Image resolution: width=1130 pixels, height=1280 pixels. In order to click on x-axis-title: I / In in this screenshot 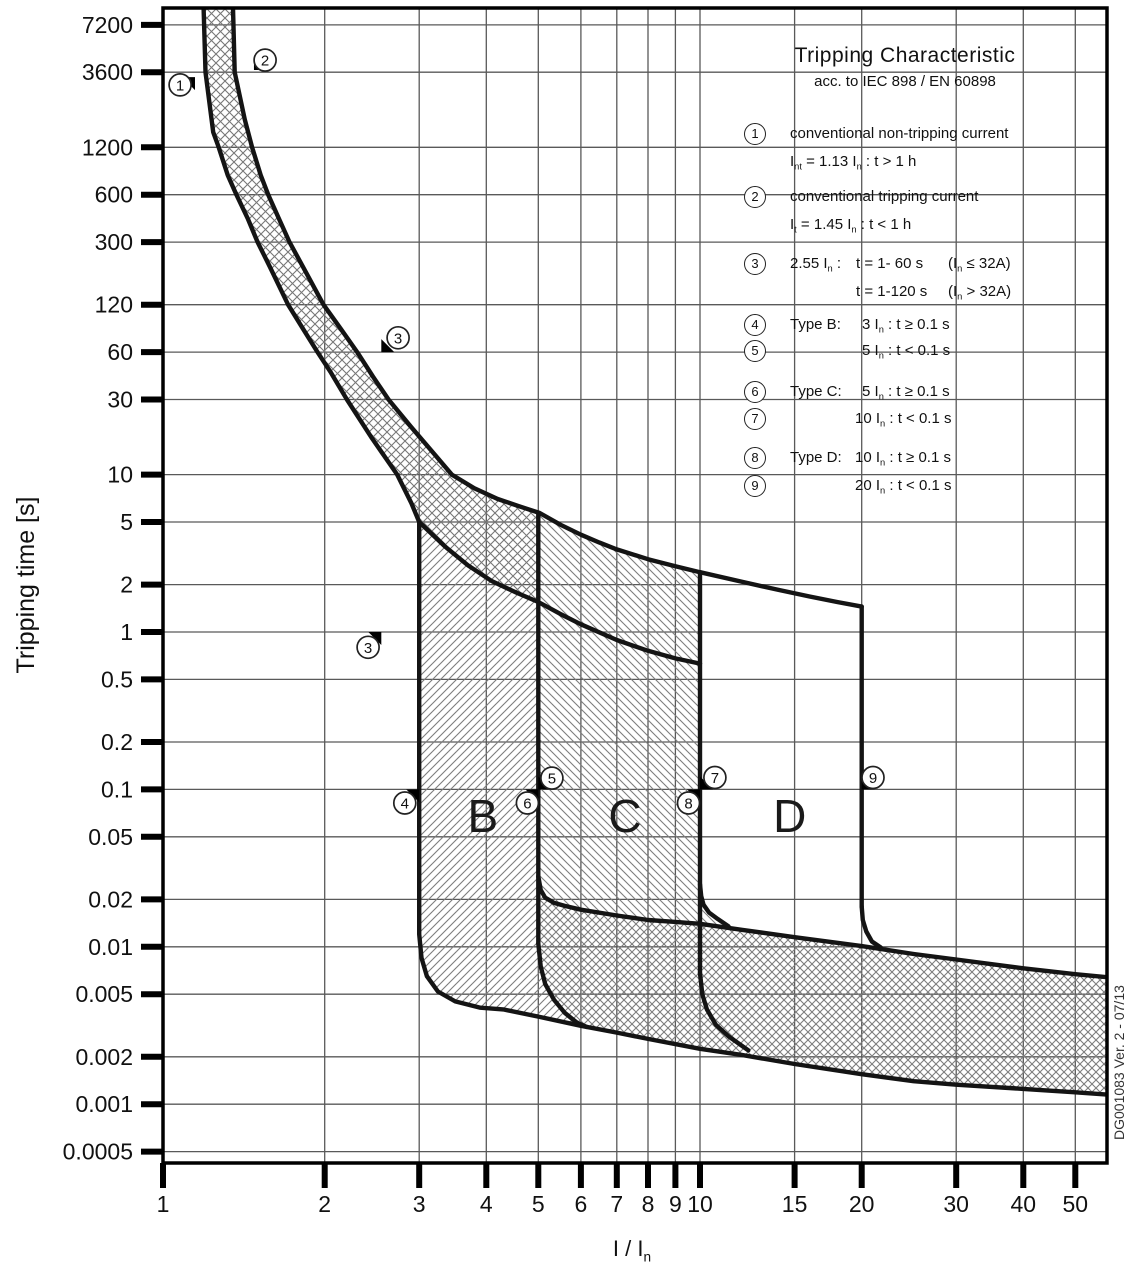, I will do `click(632, 1250)`.